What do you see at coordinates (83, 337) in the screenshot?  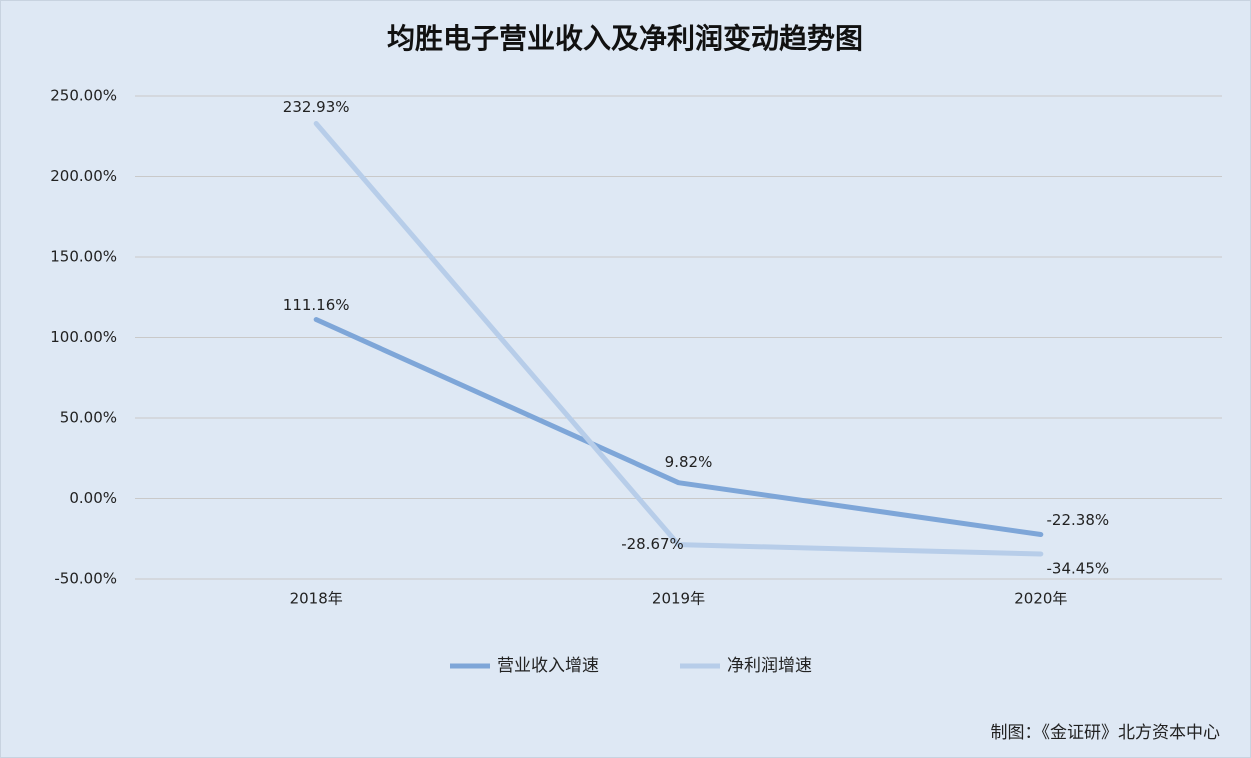 I see `y-tick-label: 100.00%` at bounding box center [83, 337].